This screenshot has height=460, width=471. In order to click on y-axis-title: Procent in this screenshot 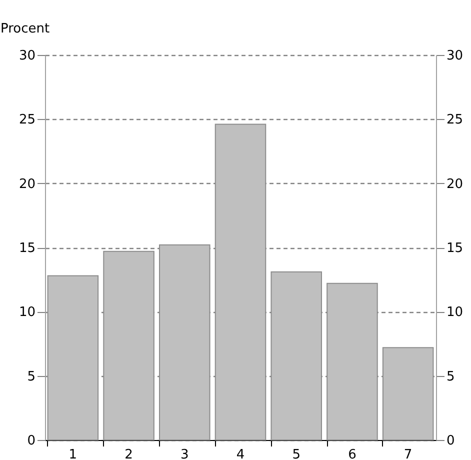, I will do `click(25, 29)`.